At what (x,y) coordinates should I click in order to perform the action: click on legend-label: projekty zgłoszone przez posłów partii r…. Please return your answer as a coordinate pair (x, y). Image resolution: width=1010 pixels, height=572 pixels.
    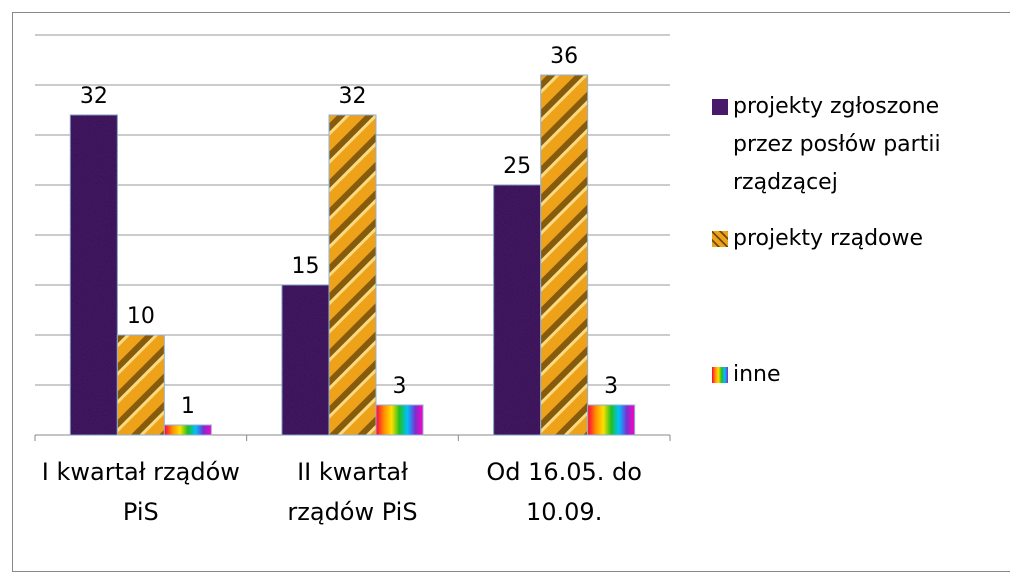
    Looking at the image, I should click on (837, 144).